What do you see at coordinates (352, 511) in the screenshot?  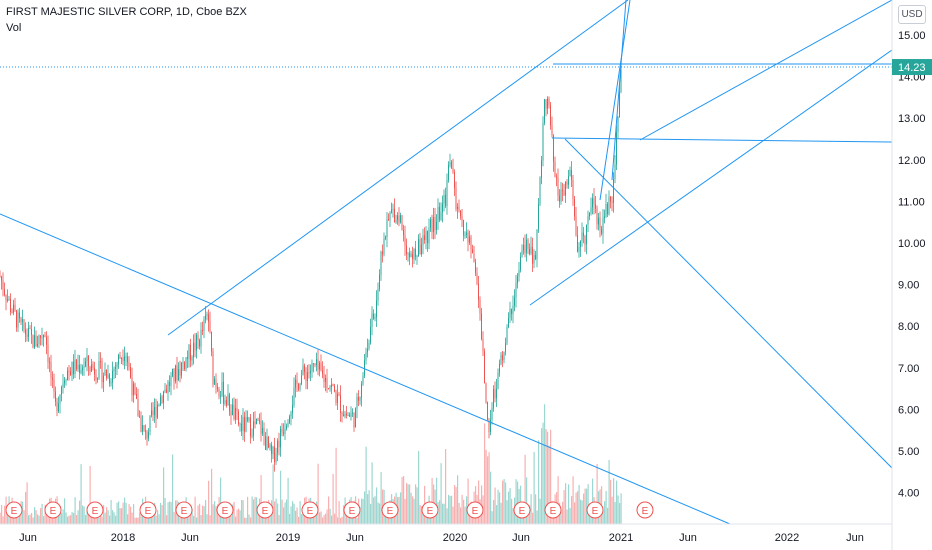 I see `earnings-marker-label: E` at bounding box center [352, 511].